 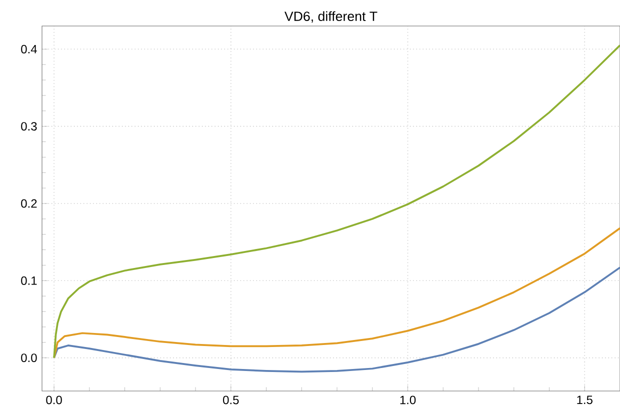 What do you see at coordinates (29, 49) in the screenshot?
I see `y-tick-label: 0.4` at bounding box center [29, 49].